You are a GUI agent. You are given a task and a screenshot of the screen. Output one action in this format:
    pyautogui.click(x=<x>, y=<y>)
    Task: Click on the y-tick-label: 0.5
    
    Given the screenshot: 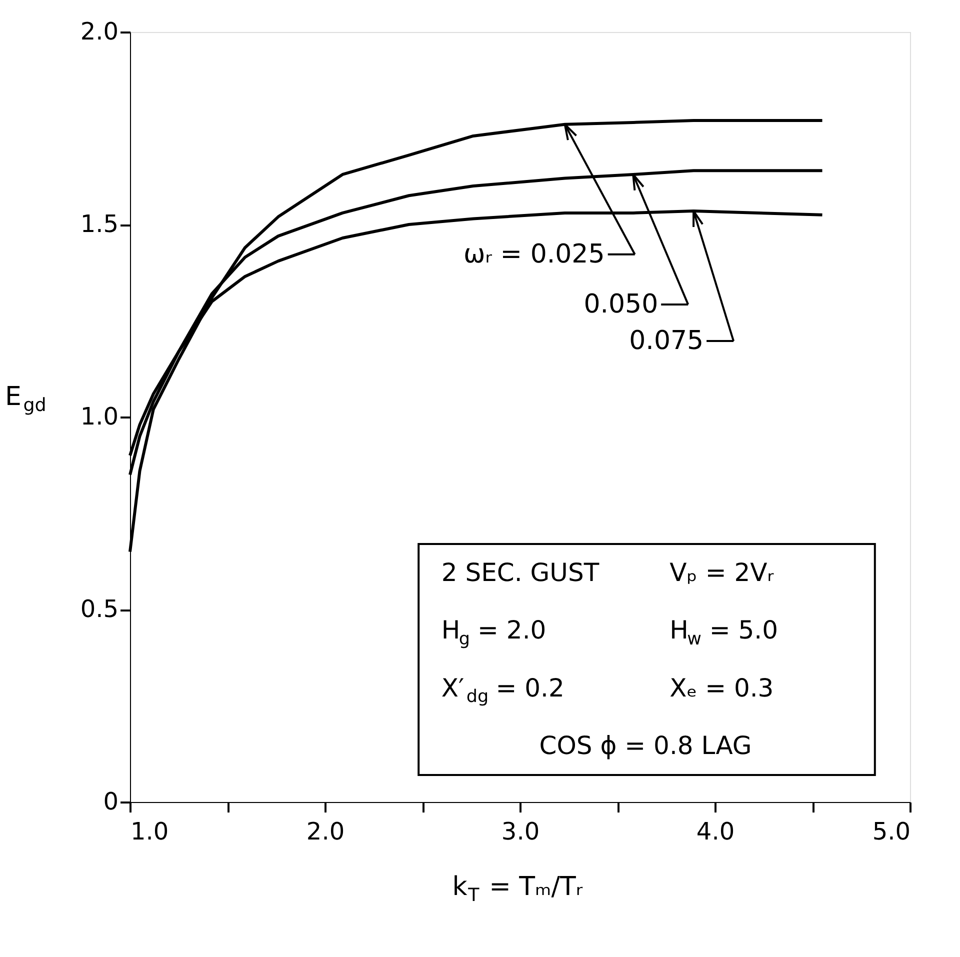 What is the action you would take?
    pyautogui.click(x=99, y=609)
    